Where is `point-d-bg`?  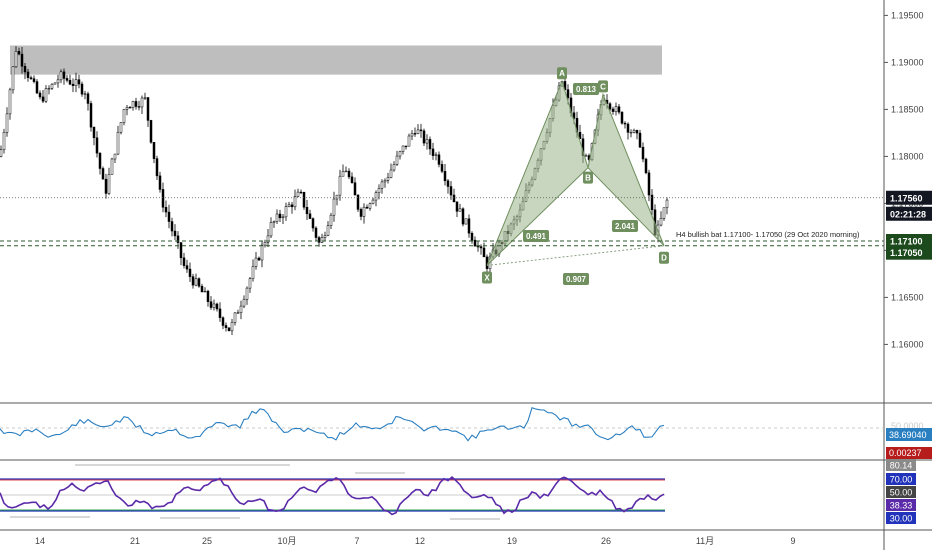 point-d-bg is located at coordinates (664, 257).